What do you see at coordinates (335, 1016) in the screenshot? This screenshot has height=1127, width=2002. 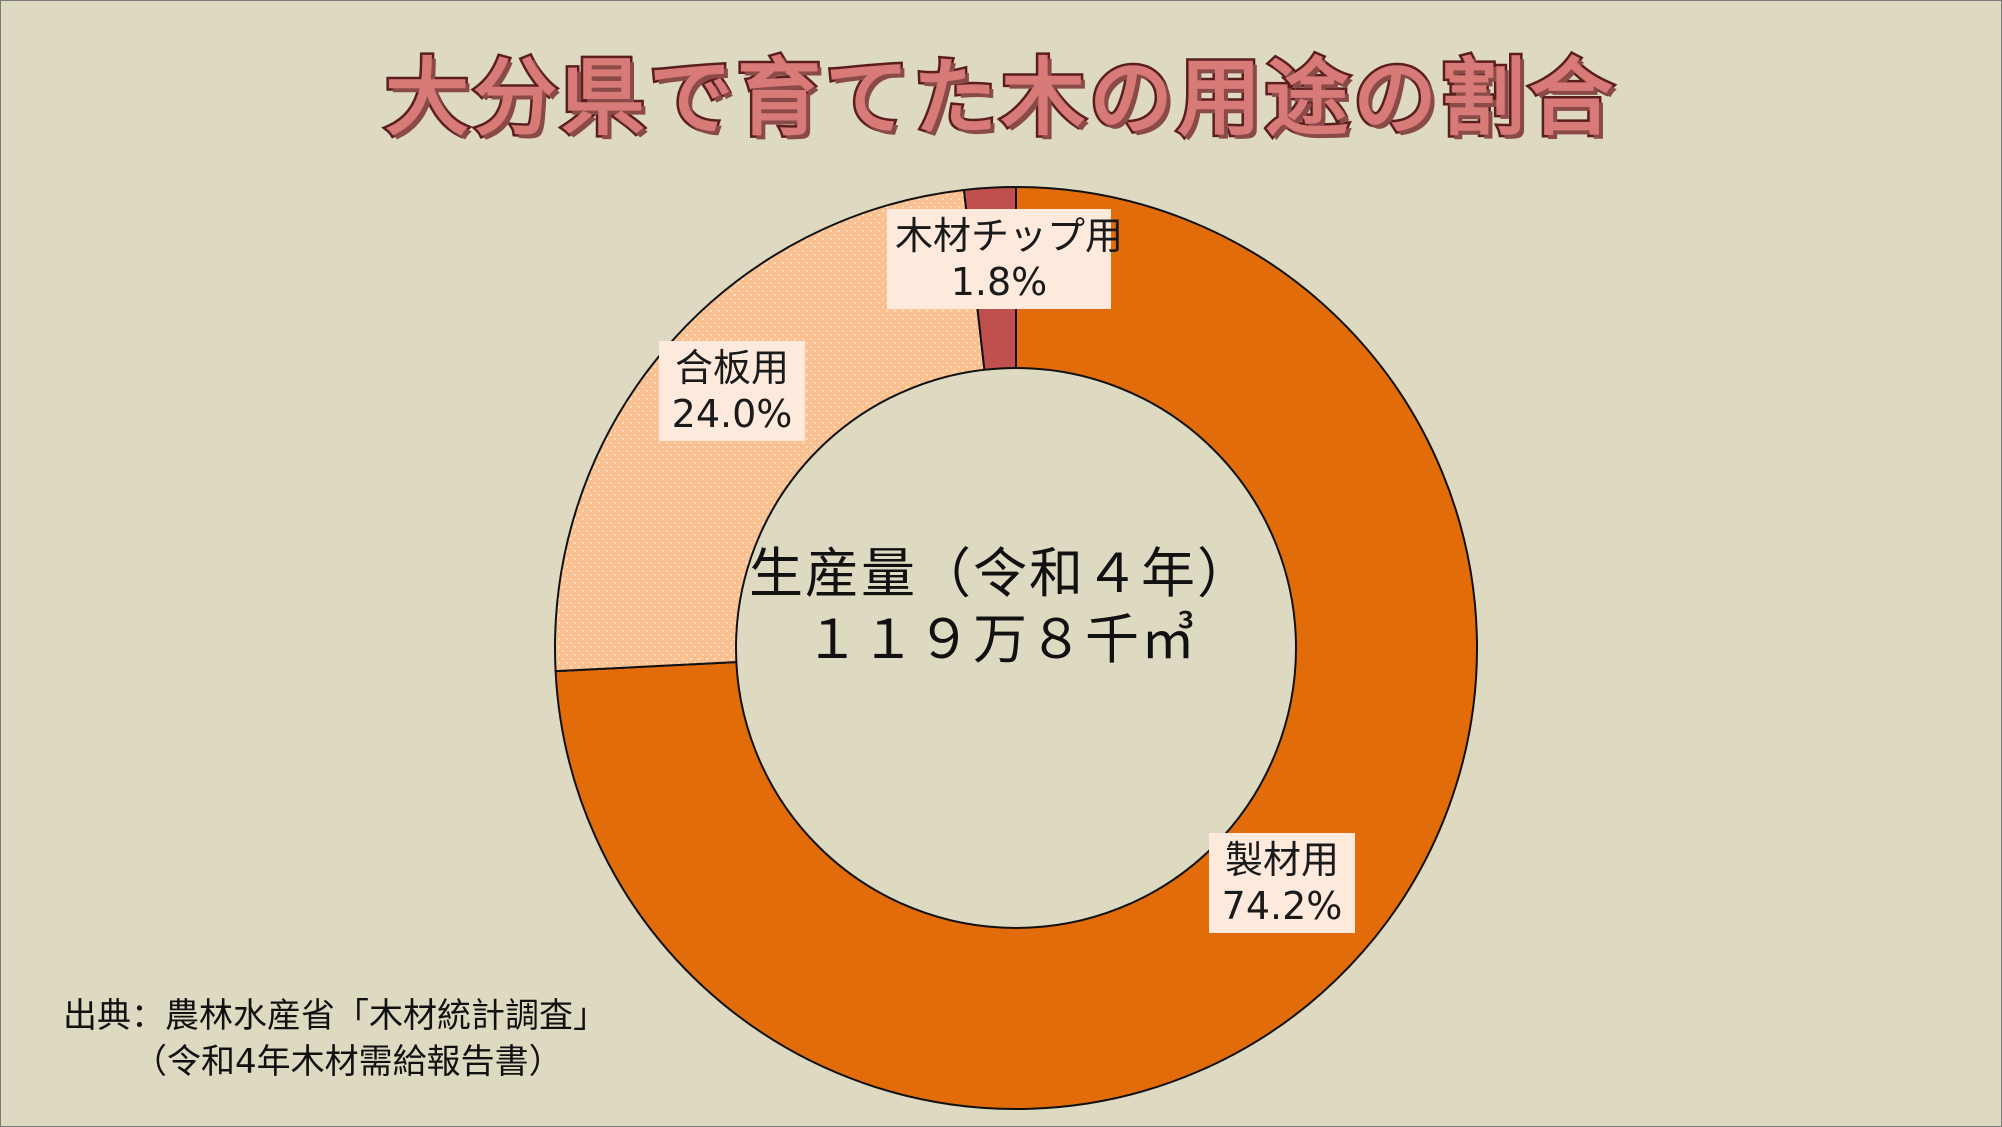 I see `source-line: 出典：農林水産省「木材統計調査」` at bounding box center [335, 1016].